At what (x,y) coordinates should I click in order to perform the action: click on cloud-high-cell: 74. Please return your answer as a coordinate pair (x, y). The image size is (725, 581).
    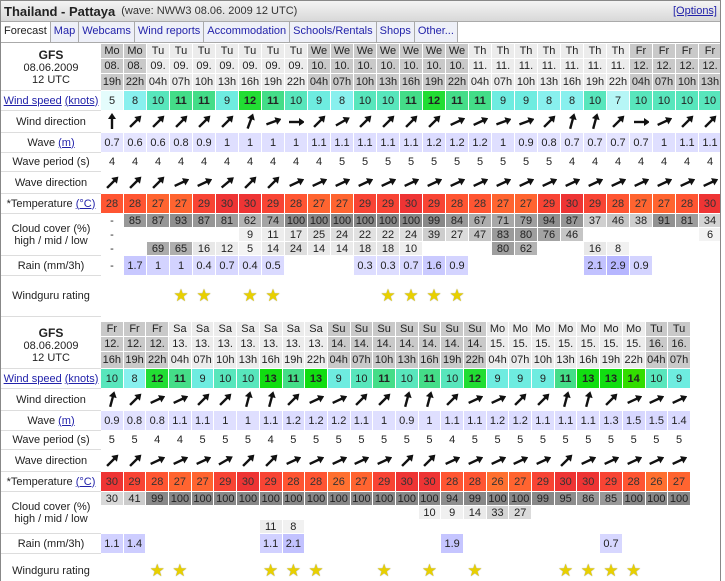
    Looking at the image, I should click on (273, 220).